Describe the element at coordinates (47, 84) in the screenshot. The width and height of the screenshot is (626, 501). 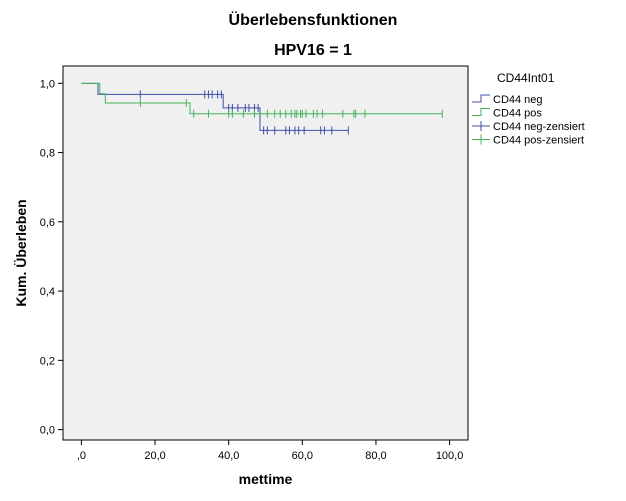
I see `y-tick-label: 1,0` at that location.